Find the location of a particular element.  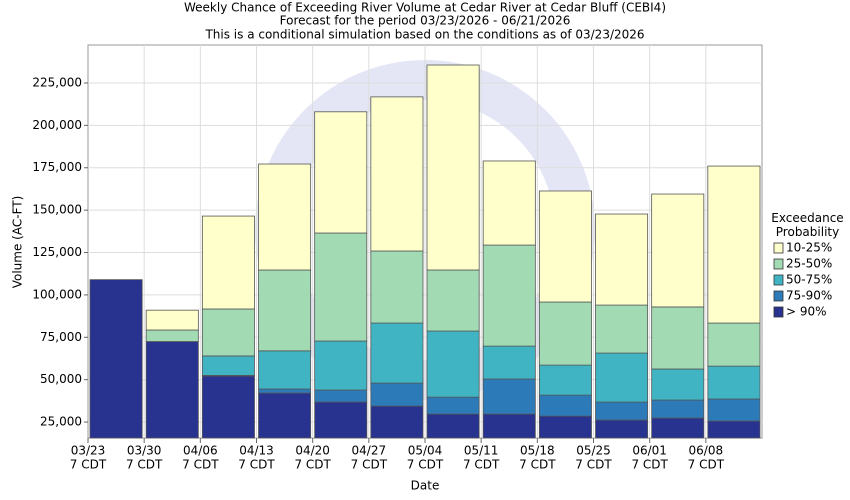

x-tick-label: 04/20 is located at coordinates (312, 451).